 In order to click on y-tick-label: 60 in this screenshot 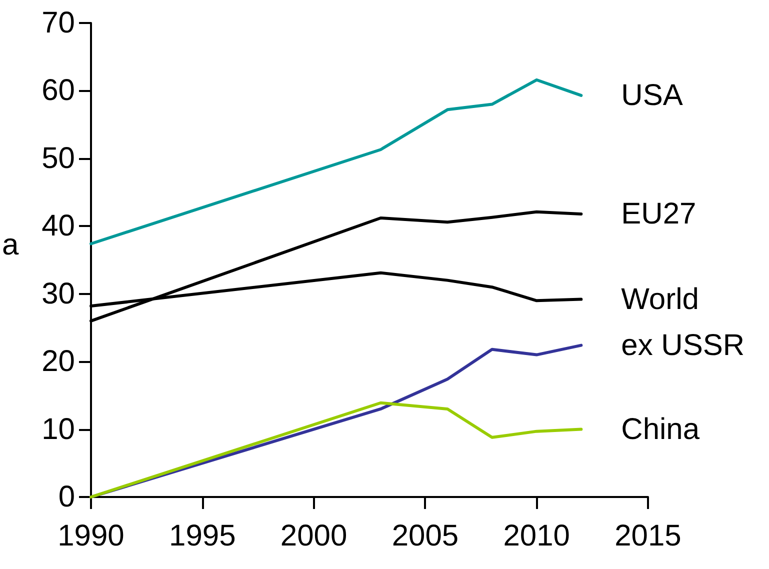, I will do `click(58, 91)`.